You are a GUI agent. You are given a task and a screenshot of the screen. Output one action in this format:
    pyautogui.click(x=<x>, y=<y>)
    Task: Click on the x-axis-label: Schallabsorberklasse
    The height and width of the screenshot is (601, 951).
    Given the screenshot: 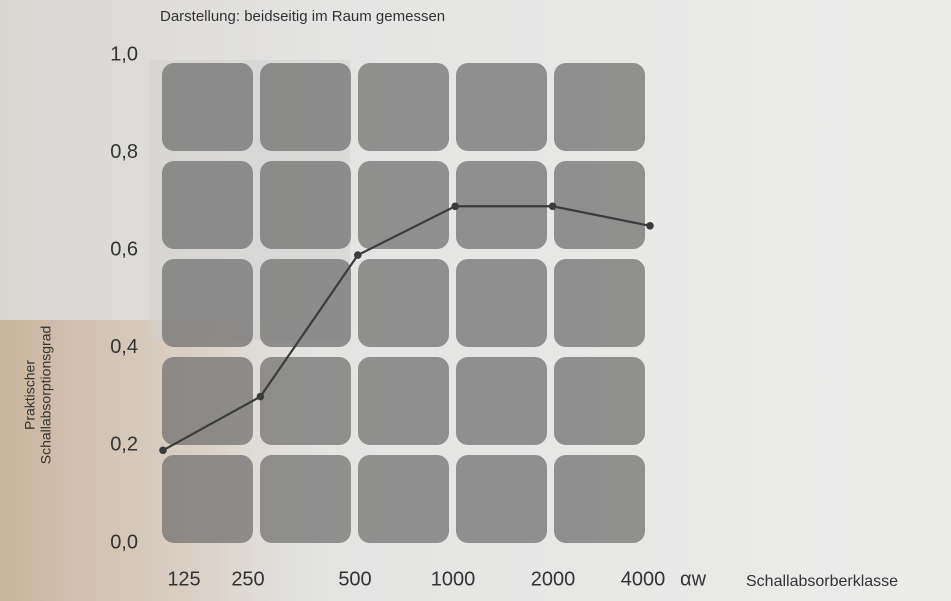 What is the action you would take?
    pyautogui.click(x=822, y=581)
    